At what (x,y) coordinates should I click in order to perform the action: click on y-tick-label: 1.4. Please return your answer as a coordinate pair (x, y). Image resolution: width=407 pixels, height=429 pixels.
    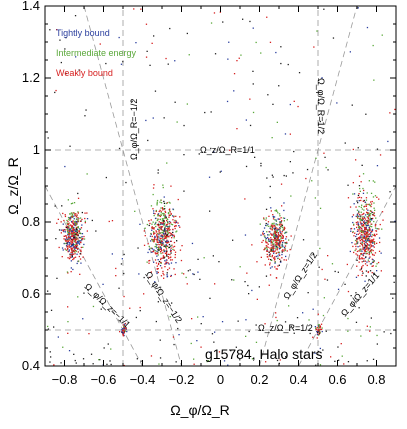
    Looking at the image, I should click on (31, 6).